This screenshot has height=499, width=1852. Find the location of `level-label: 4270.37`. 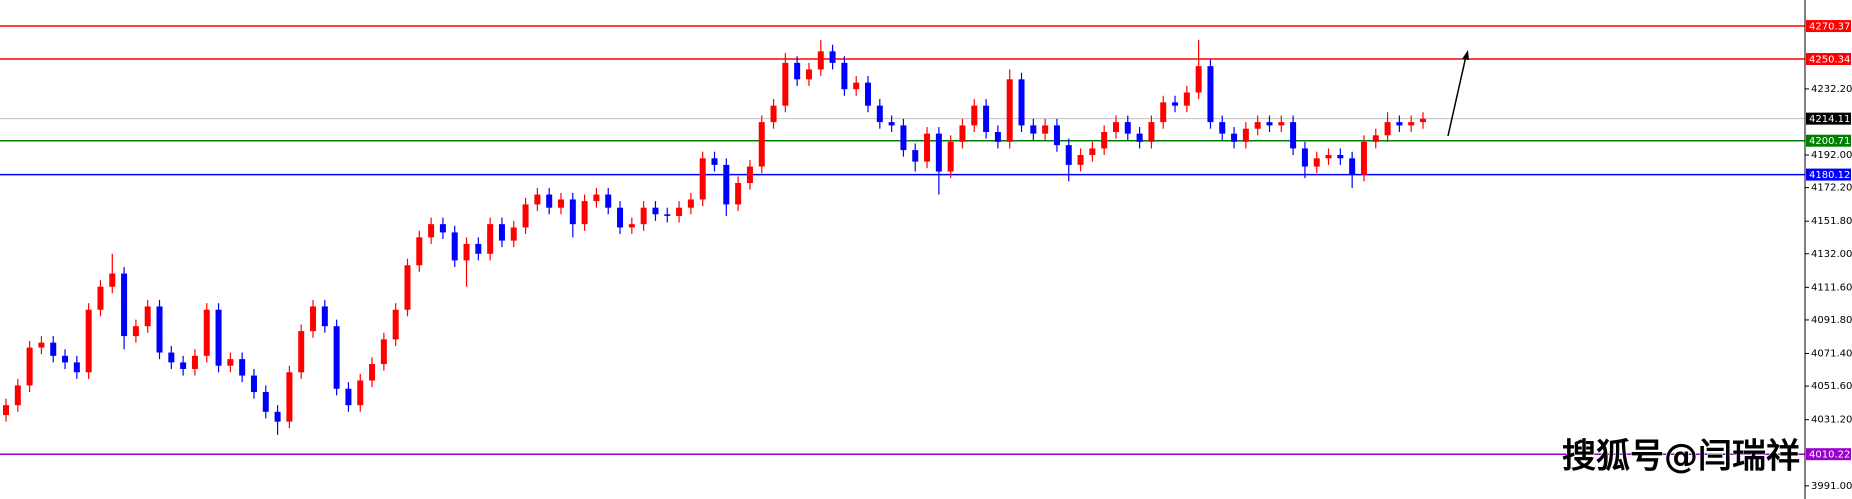

level-label: 4270.37 is located at coordinates (1829, 27).